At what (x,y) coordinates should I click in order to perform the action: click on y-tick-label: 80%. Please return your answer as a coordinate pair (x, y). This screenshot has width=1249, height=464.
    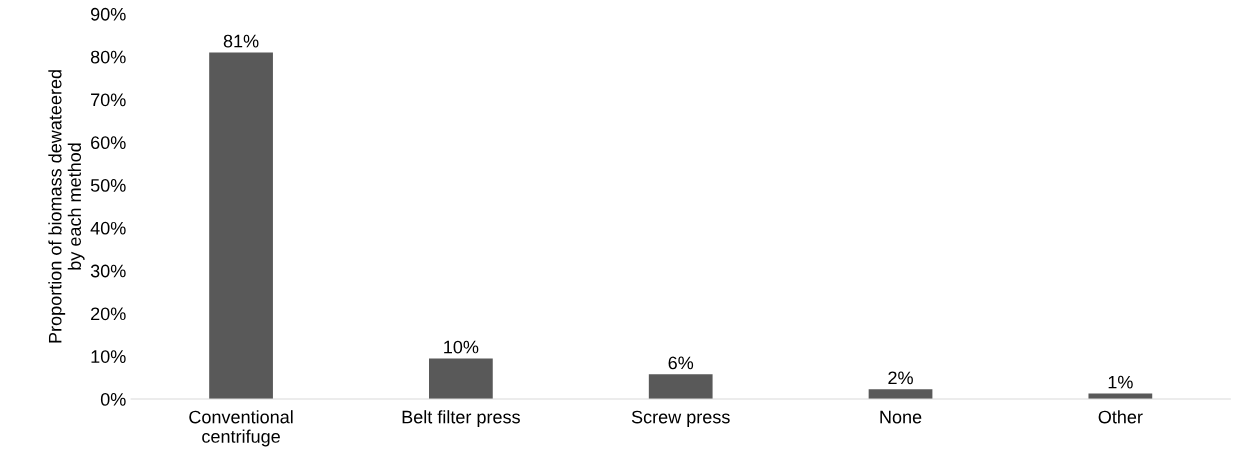
    Looking at the image, I should click on (108, 57).